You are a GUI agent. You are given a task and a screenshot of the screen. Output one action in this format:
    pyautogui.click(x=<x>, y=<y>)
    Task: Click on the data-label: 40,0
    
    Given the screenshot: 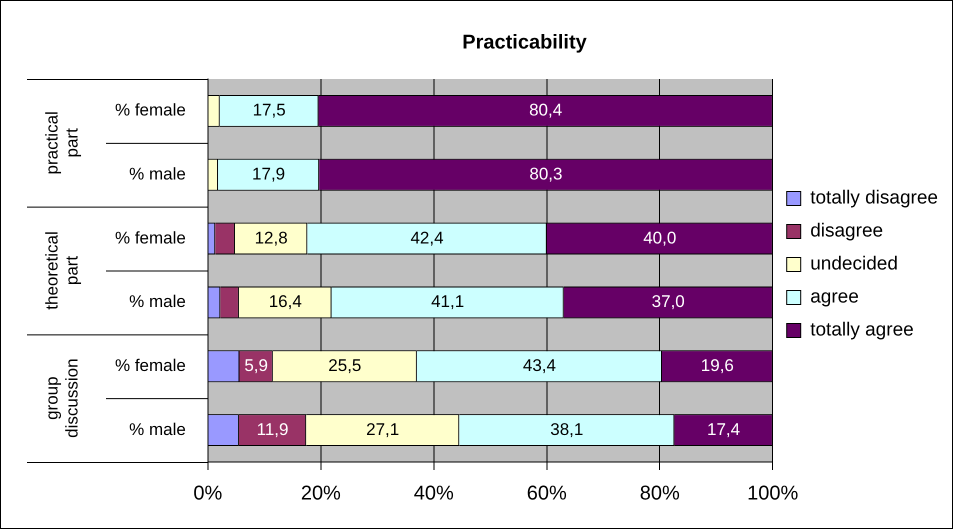 What is the action you would take?
    pyautogui.click(x=659, y=238)
    